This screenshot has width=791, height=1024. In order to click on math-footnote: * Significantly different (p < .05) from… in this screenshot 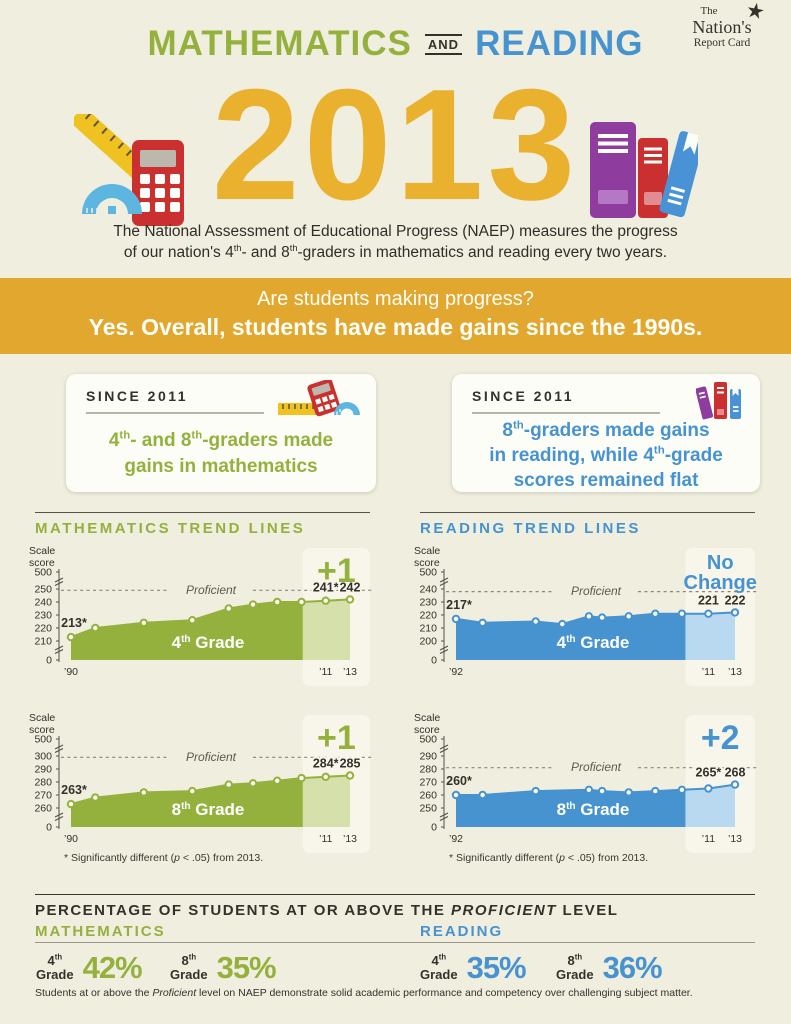, I will do `click(164, 858)`.